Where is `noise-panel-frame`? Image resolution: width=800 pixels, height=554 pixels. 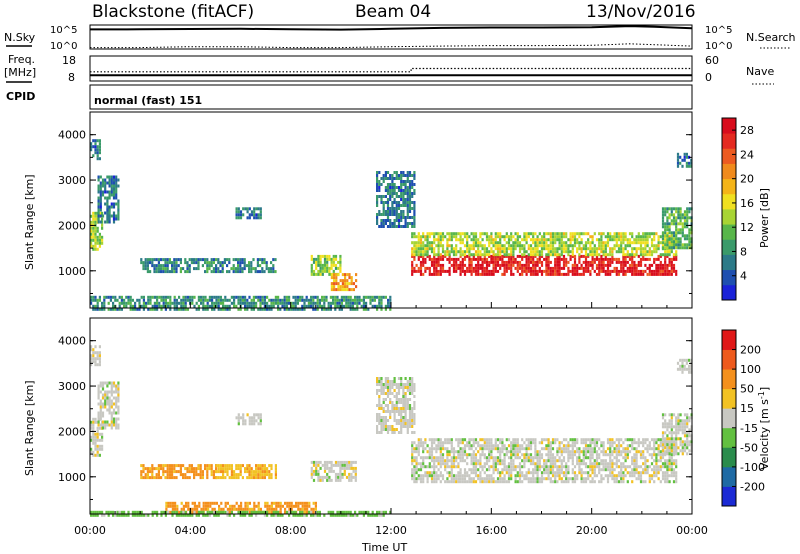
noise-panel-frame is located at coordinates (391, 37).